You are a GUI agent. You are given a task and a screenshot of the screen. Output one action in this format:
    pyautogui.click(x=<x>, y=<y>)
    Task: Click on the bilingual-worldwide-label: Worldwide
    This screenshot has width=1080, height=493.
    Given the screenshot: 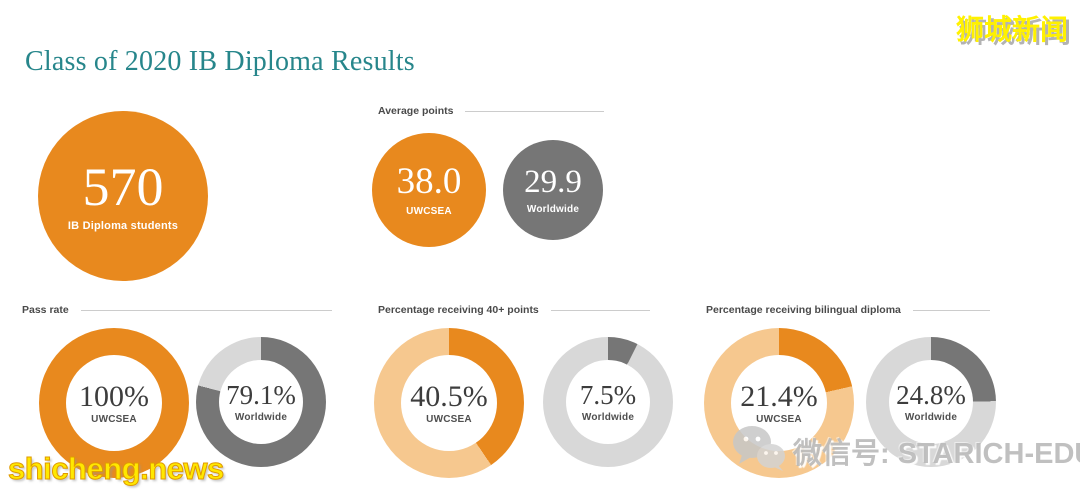 What is the action you would take?
    pyautogui.click(x=931, y=417)
    